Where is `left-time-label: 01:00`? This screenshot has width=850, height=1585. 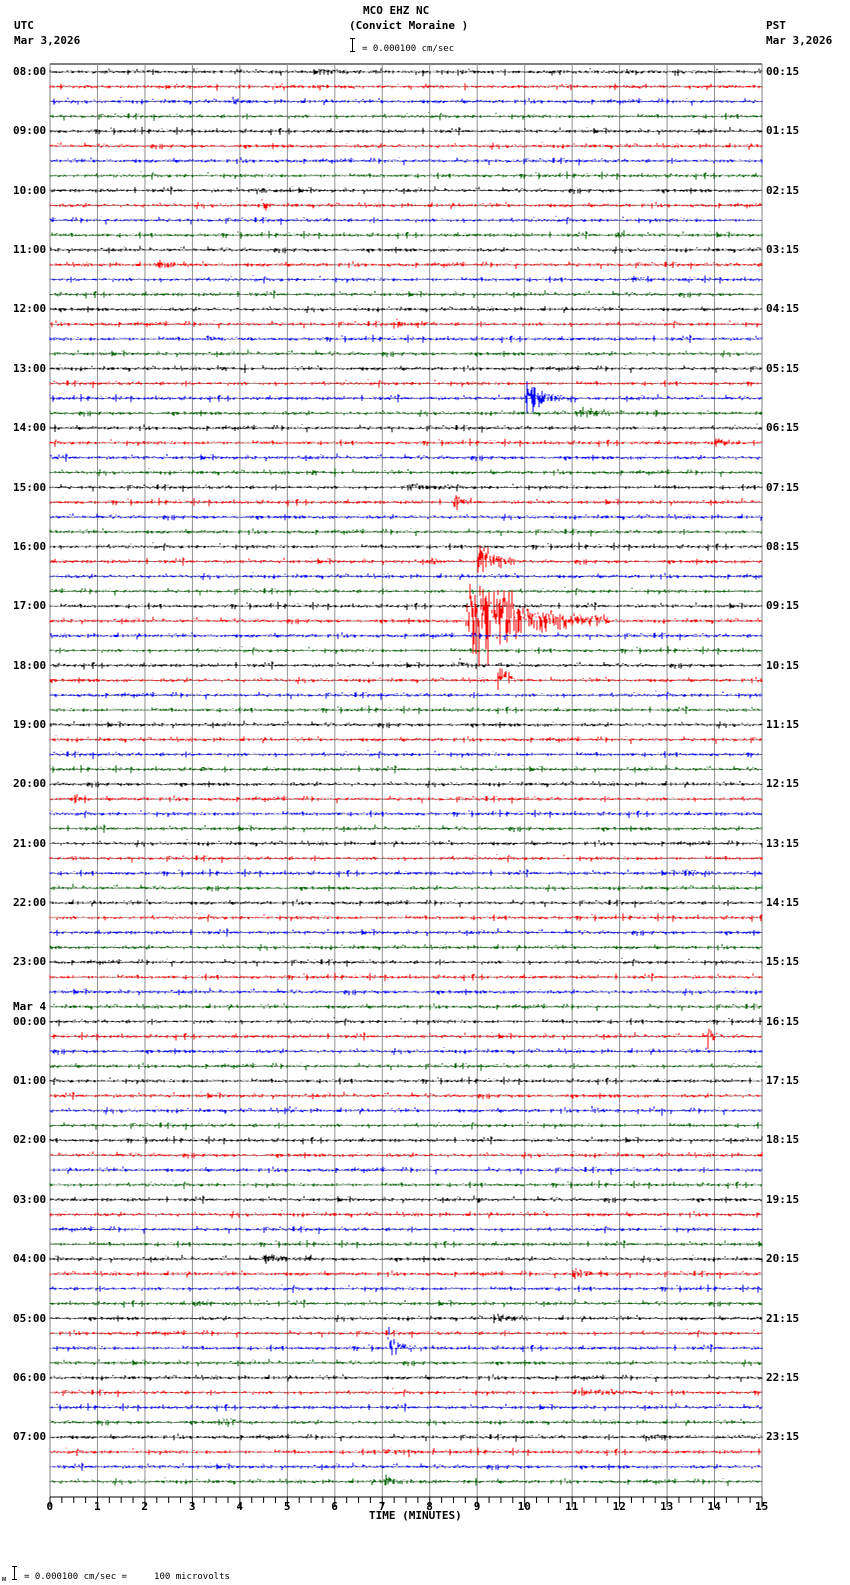 left-time-label: 01:00 is located at coordinates (30, 1081).